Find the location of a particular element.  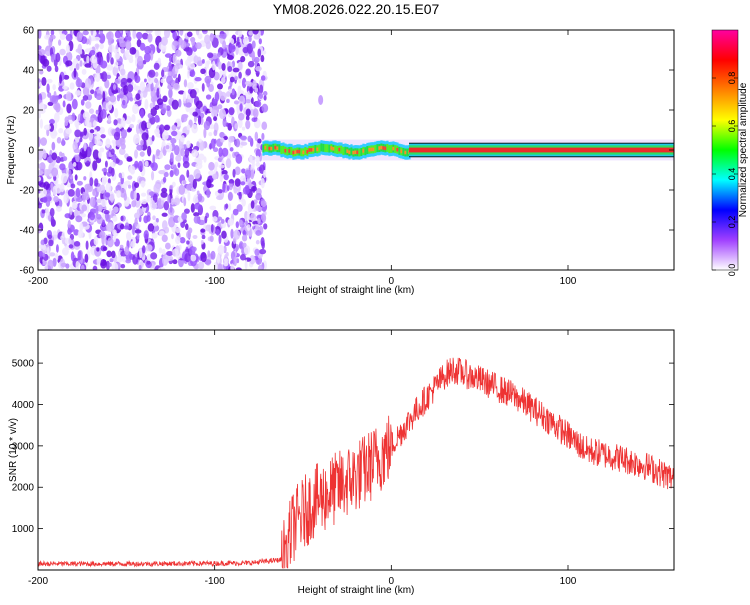

colorbar-tick-label: 0.0 is located at coordinates (732, 270).